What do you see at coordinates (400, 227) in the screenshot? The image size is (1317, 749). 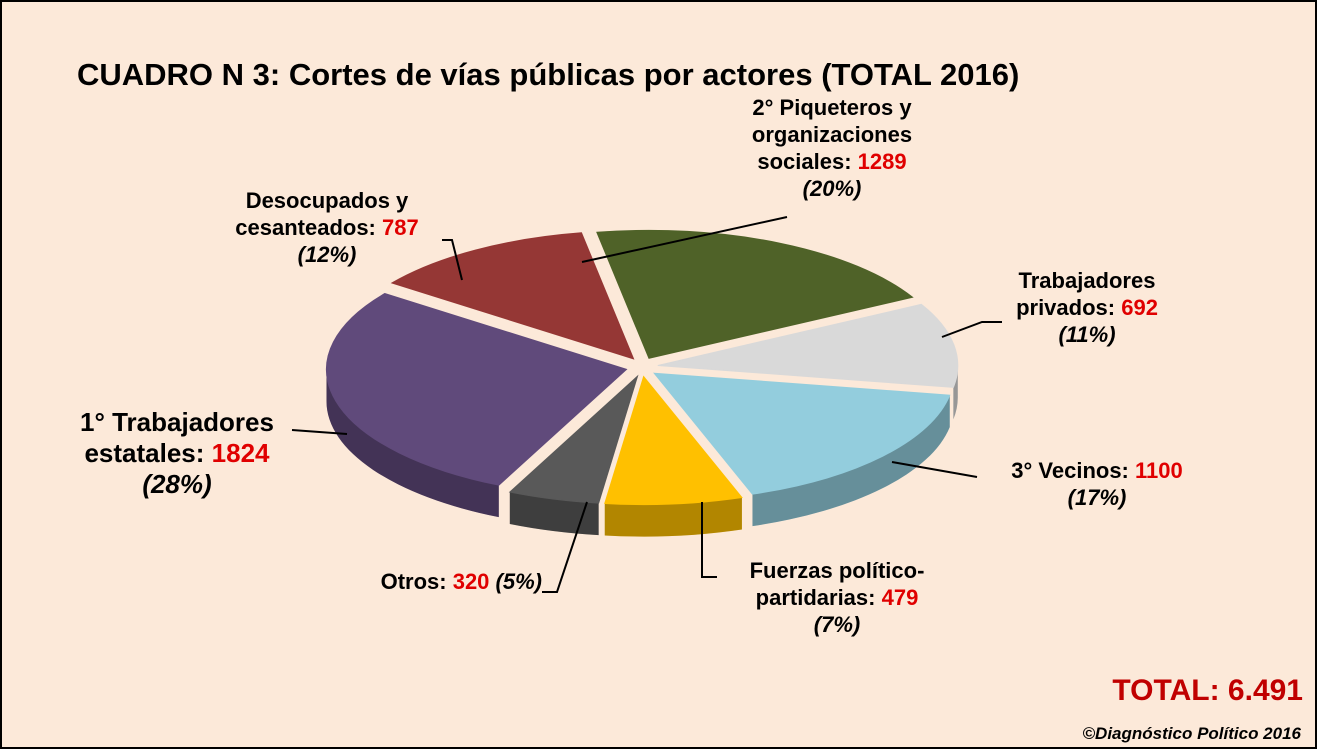 I see `value-label: 787` at bounding box center [400, 227].